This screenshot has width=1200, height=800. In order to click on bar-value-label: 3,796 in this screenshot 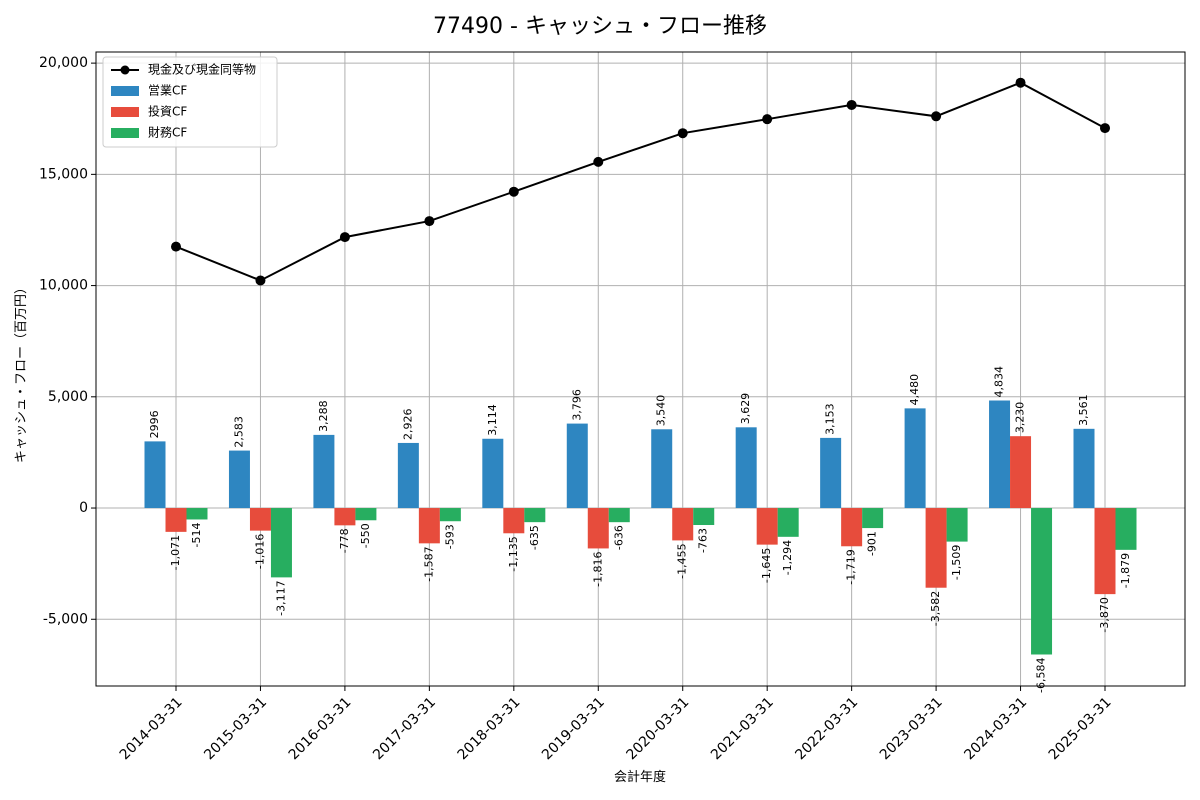, I will do `click(576, 405)`.